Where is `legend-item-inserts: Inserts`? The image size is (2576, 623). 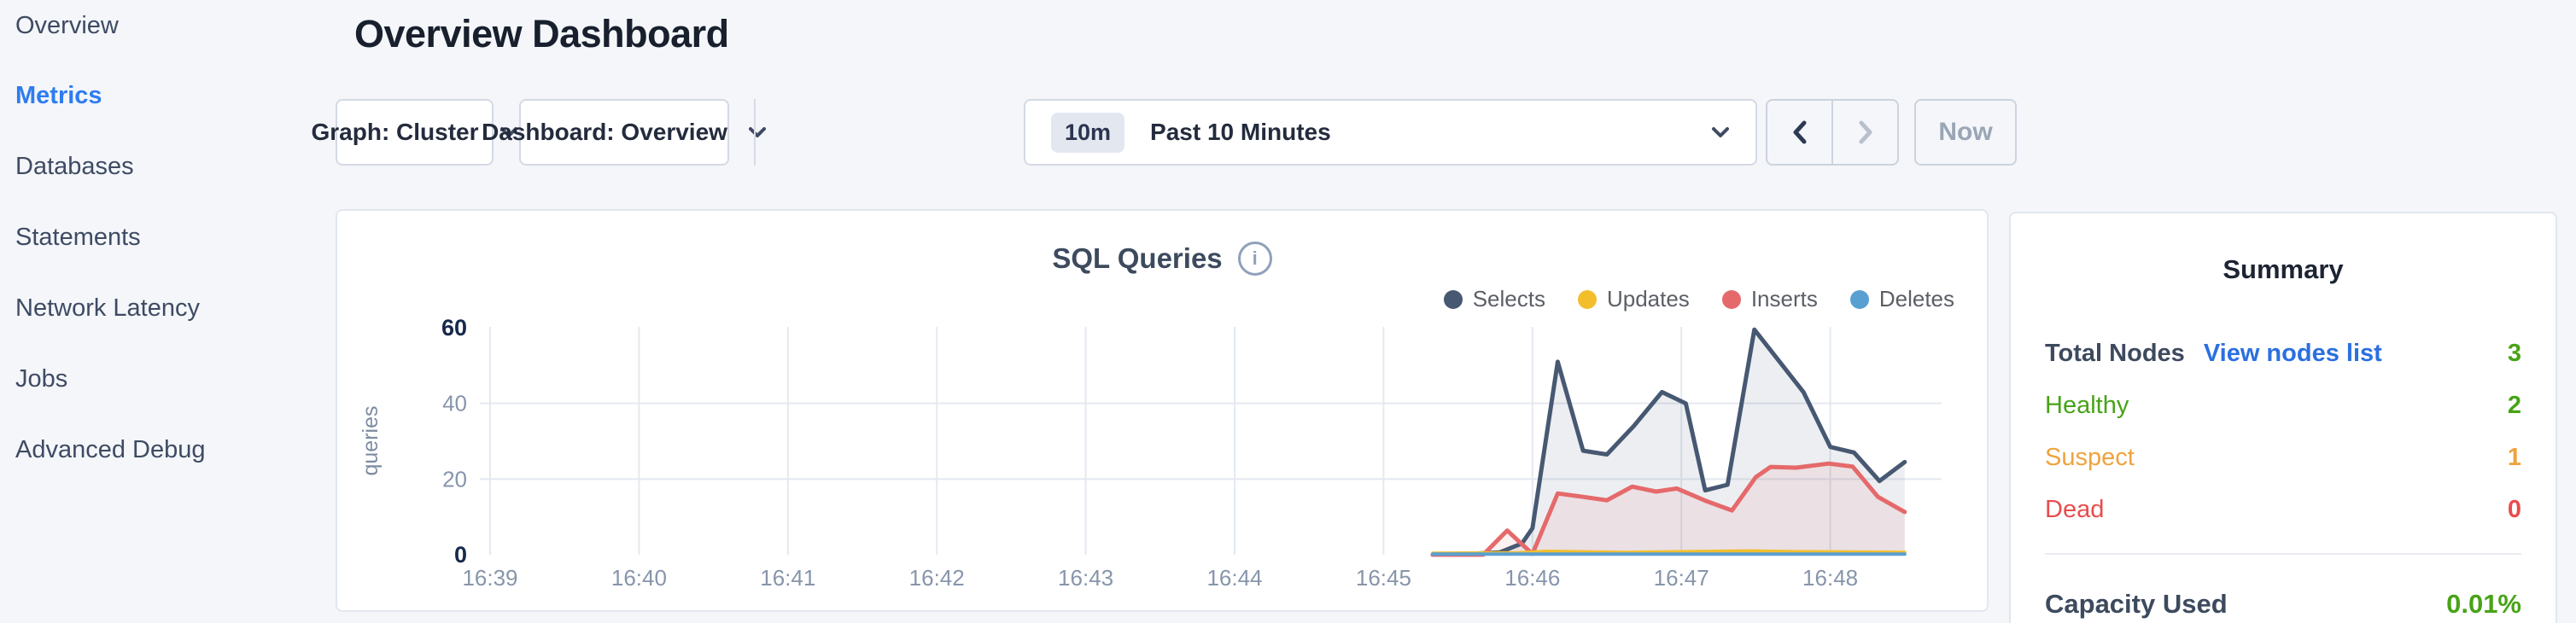
legend-item-inserts: Inserts is located at coordinates (1769, 299).